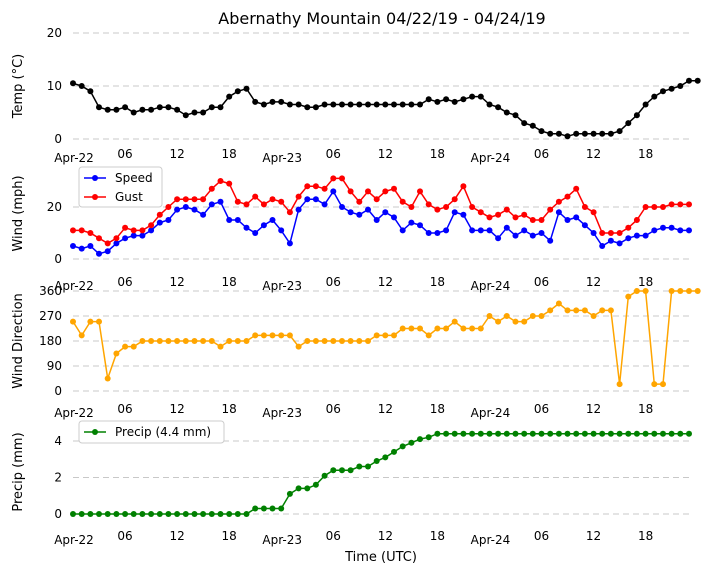  I want to click on y-axis-label: Precip (mm), so click(18, 471).